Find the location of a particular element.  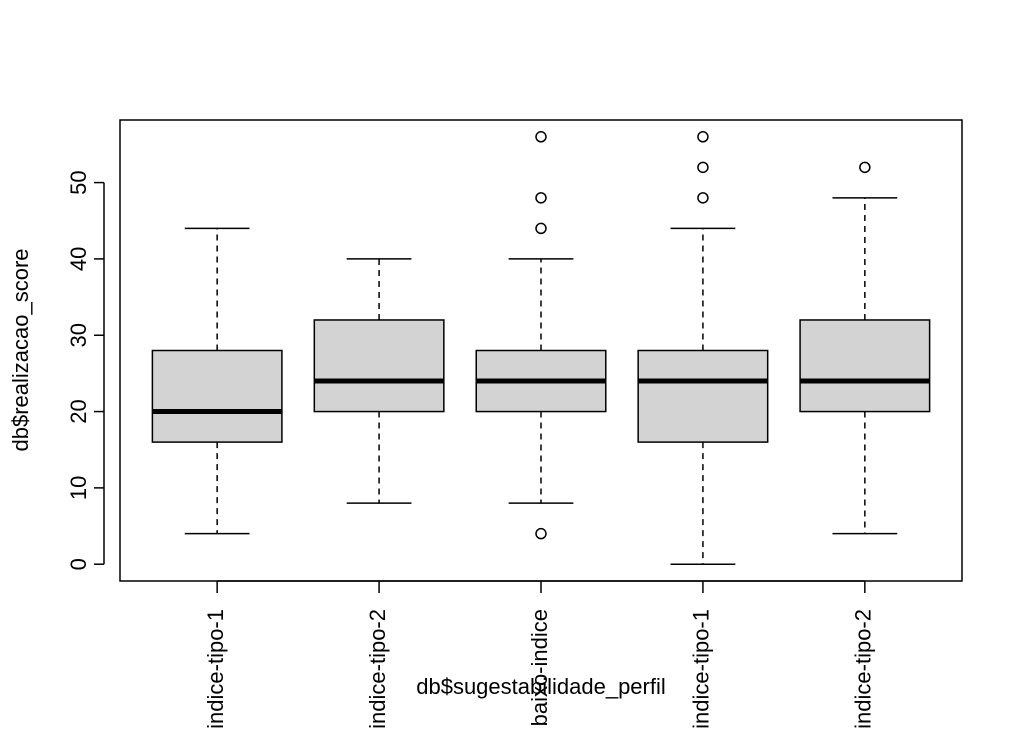

x-axis-title: db$sugestabilidade_perfil is located at coordinates (541, 686).